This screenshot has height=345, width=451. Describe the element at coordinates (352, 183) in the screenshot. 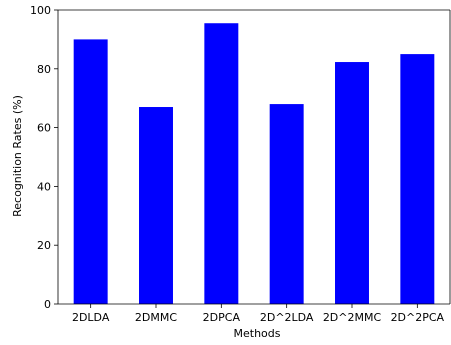

I see `bar-2d-2mmc` at that location.